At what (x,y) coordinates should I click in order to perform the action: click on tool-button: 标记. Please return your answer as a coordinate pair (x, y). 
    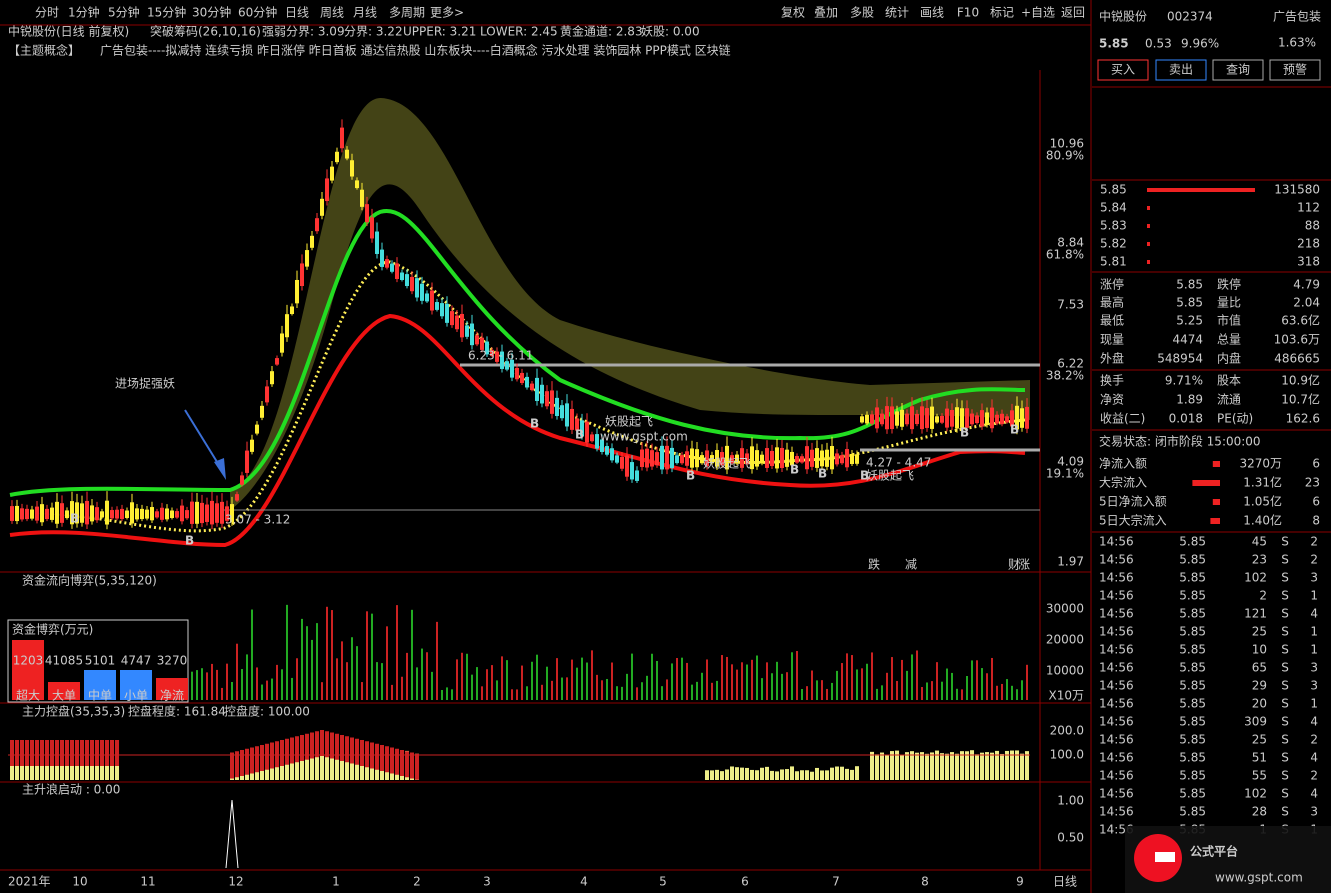
    Looking at the image, I should click on (1002, 13).